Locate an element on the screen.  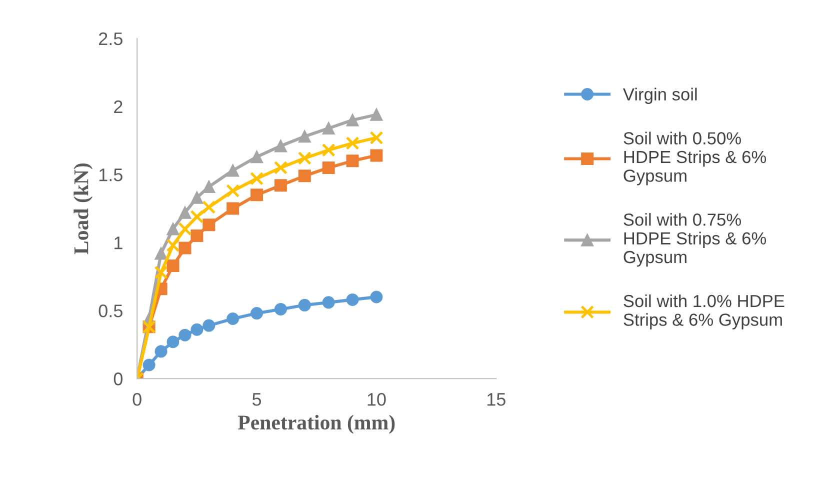
y-tick-label: 1 is located at coordinates (118, 243).